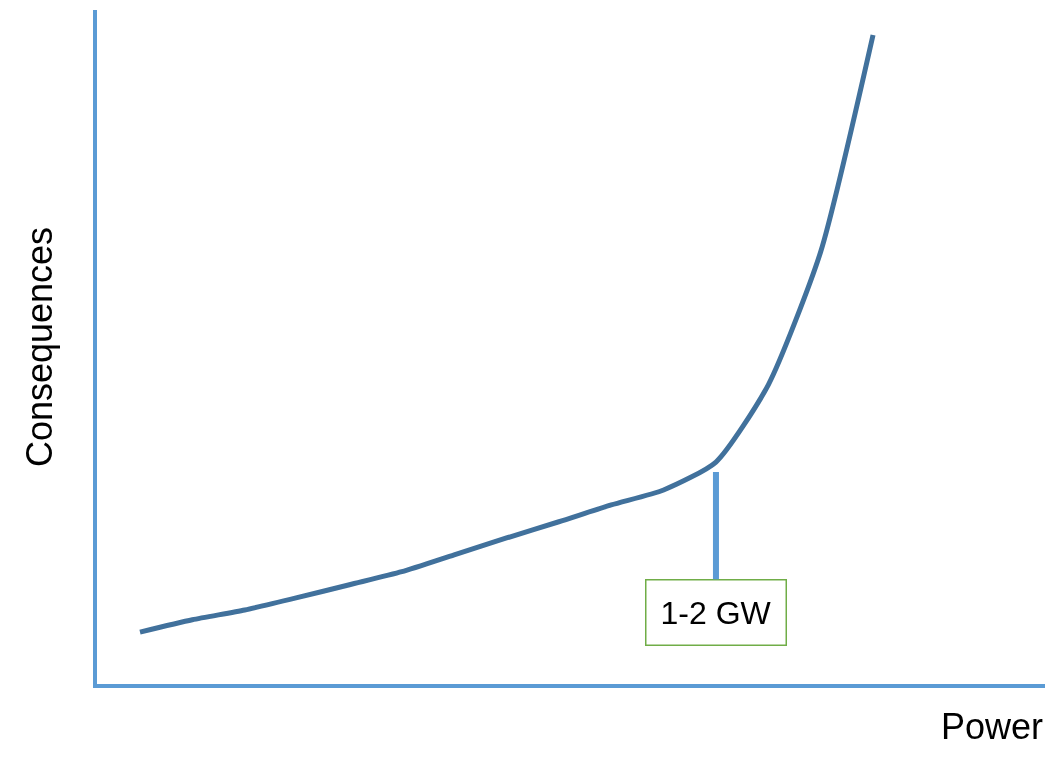 This screenshot has height=757, width=1048. I want to click on x-axis-title: Power, so click(992, 726).